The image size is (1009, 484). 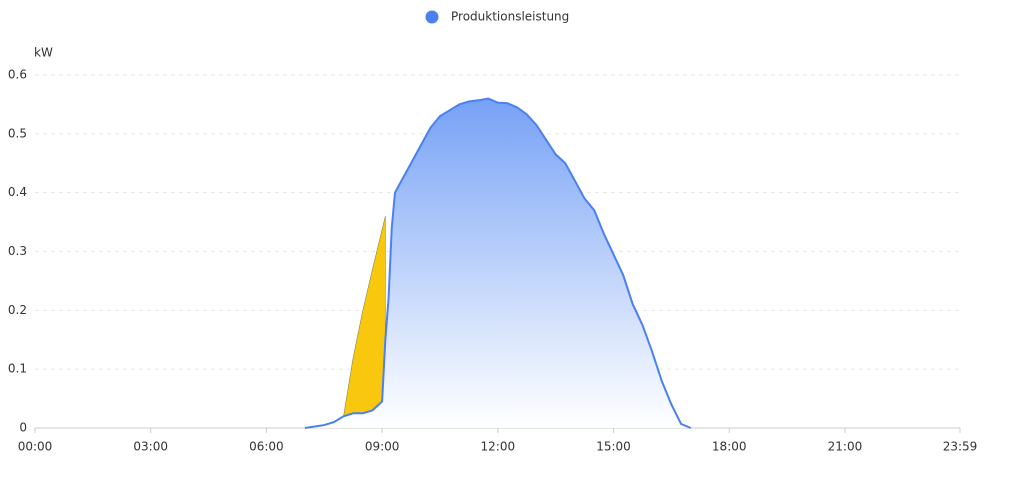 What do you see at coordinates (845, 447) in the screenshot?
I see `x-tick-label: 21:00` at bounding box center [845, 447].